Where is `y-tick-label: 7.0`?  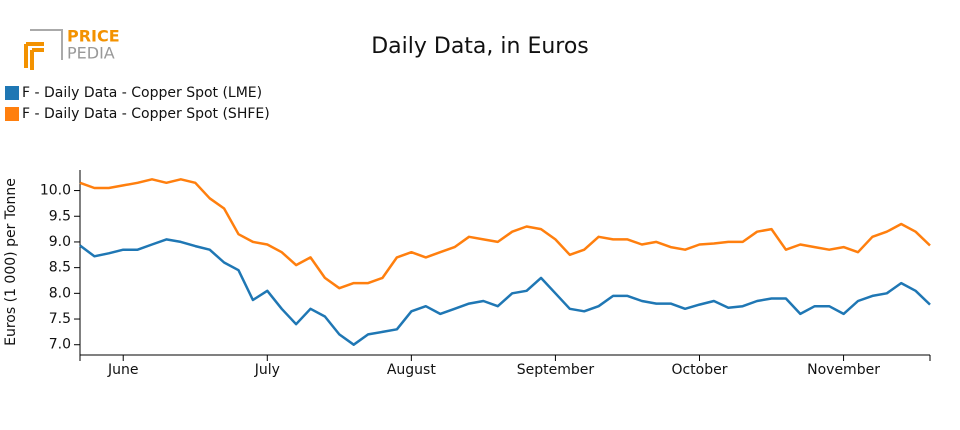
y-tick-label: 7.0 is located at coordinates (60, 345).